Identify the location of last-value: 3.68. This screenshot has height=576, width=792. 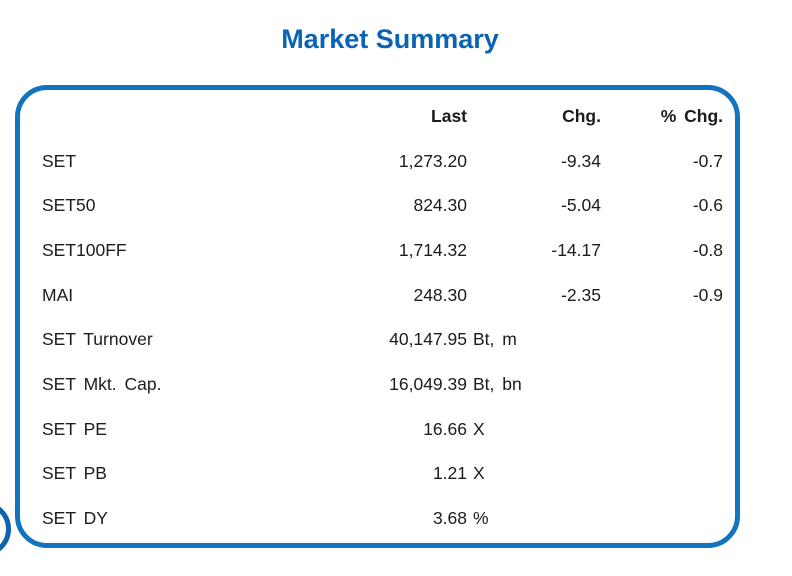
(449, 518).